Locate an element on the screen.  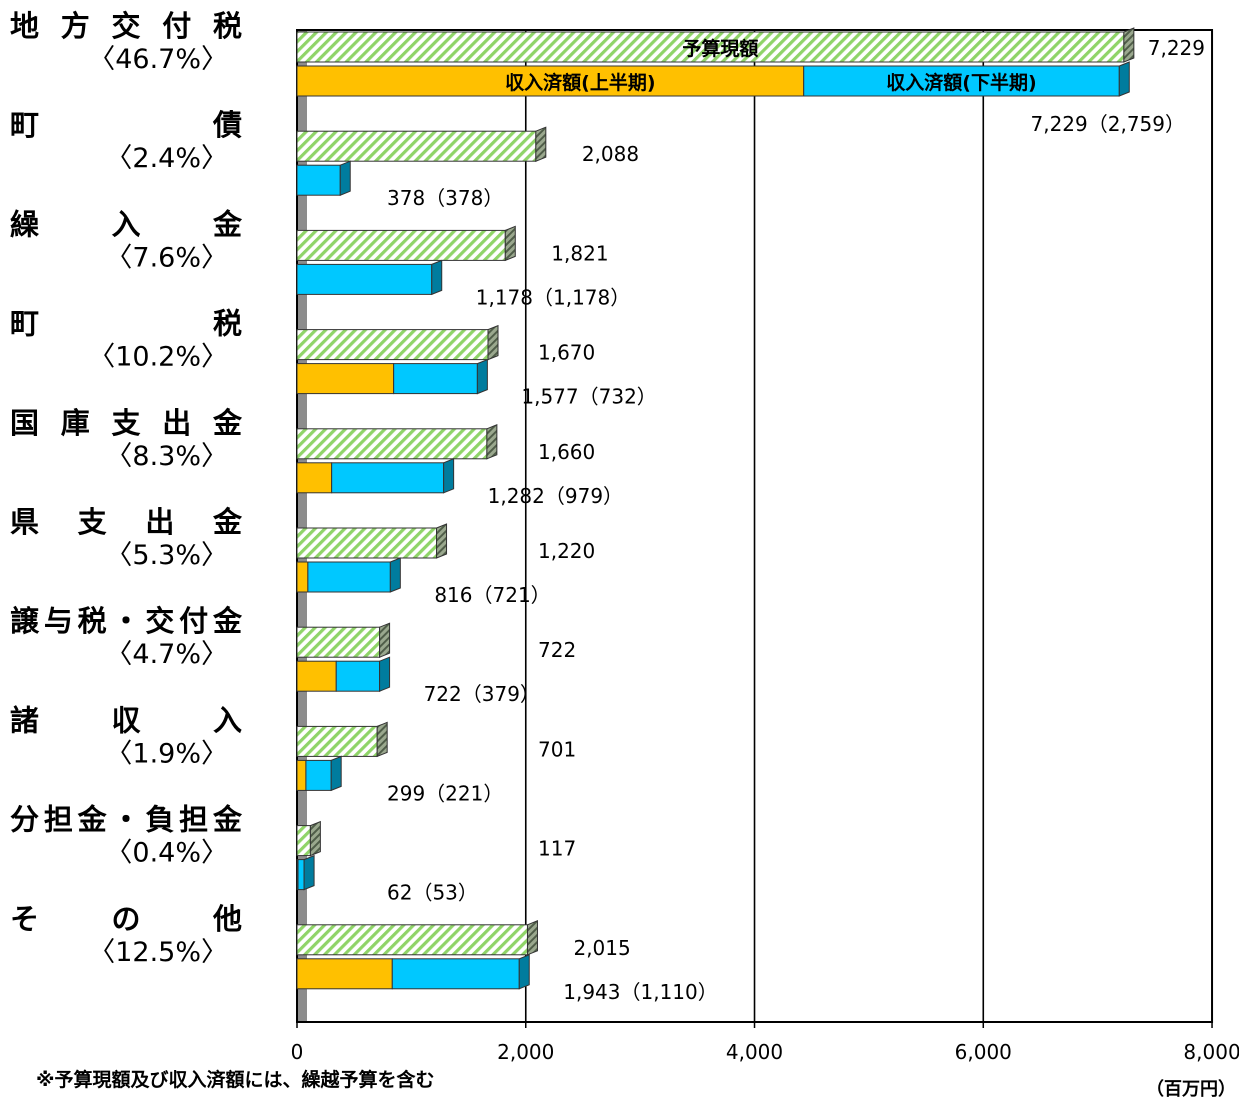
budget-value-7: 701 is located at coordinates (557, 749).